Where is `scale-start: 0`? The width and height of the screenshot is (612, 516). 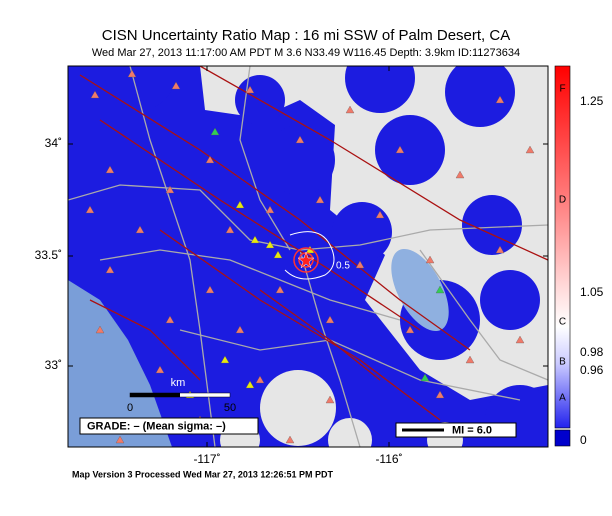 scale-start: 0 is located at coordinates (130, 408).